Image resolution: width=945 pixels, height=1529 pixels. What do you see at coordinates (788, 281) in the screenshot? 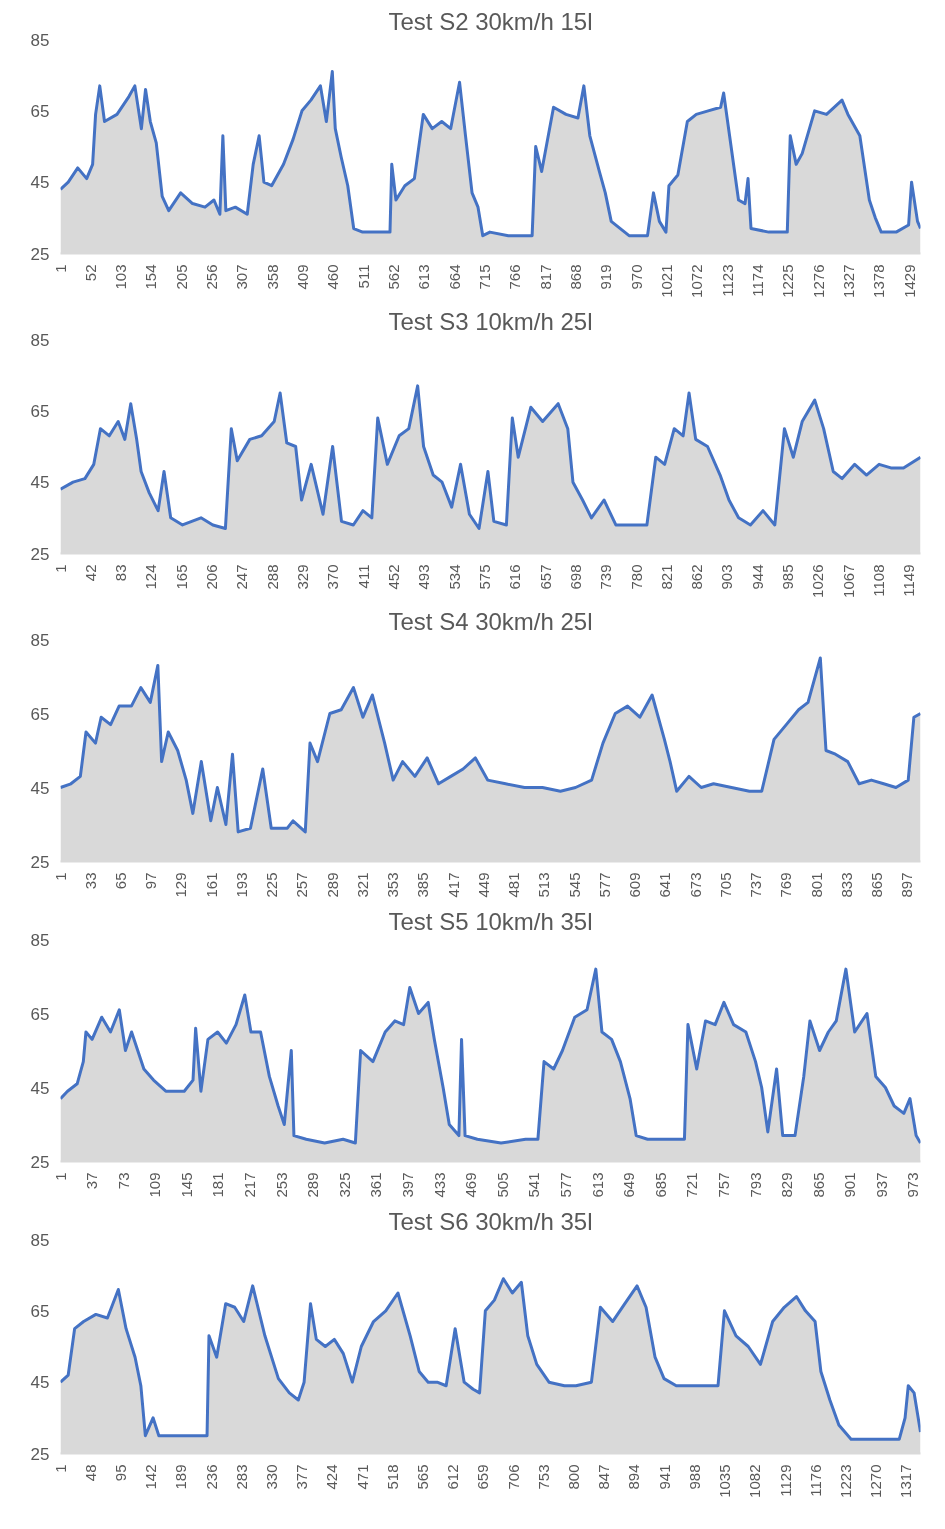
I see `x-tick-label: 1225` at bounding box center [788, 281].